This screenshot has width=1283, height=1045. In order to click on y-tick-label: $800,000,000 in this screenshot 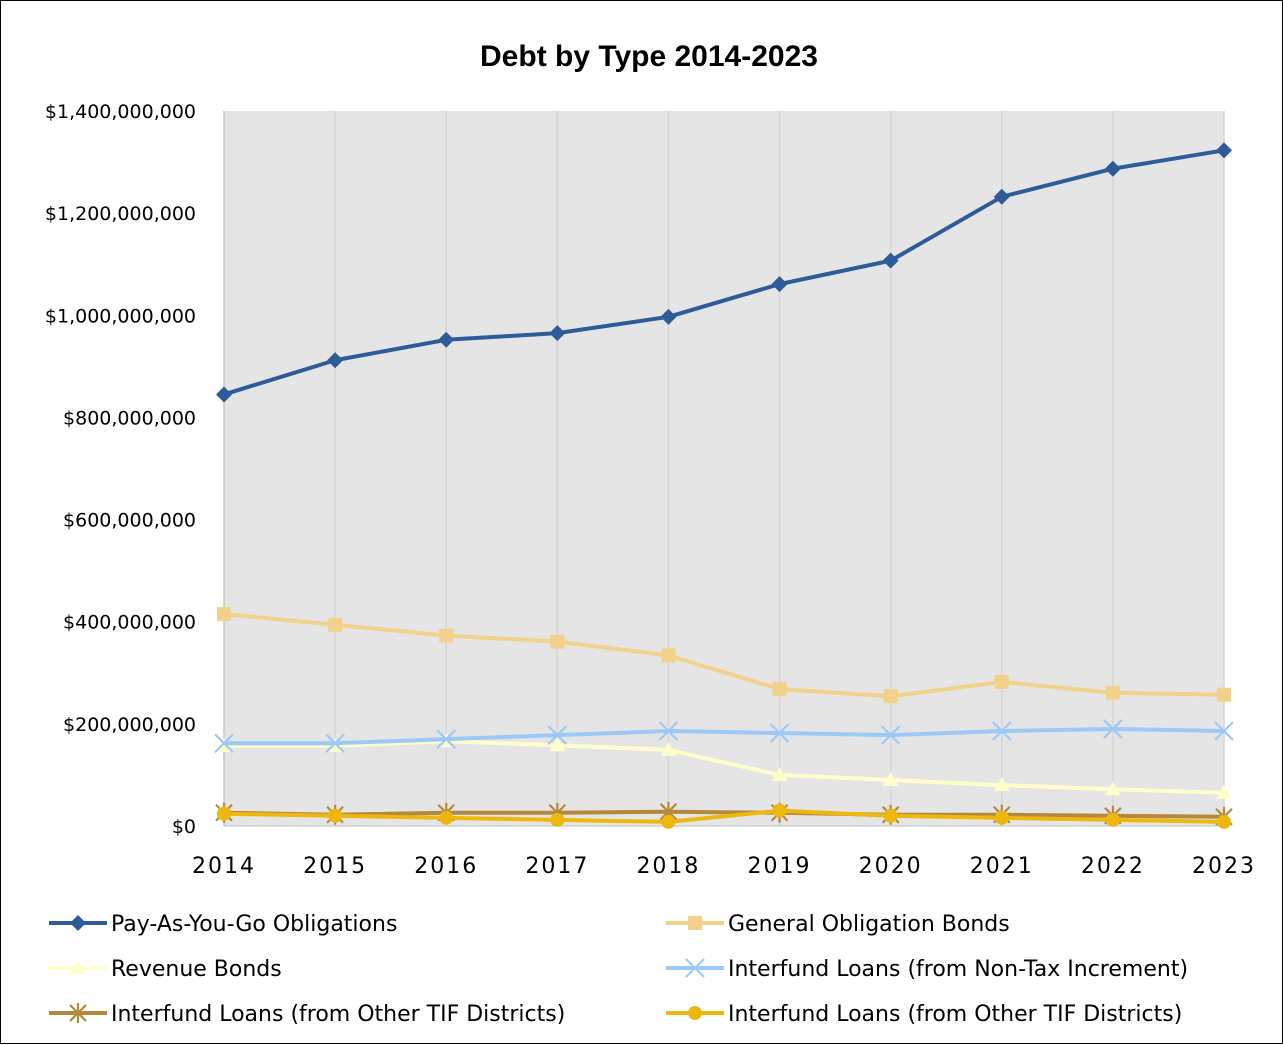, I will do `click(129, 418)`.